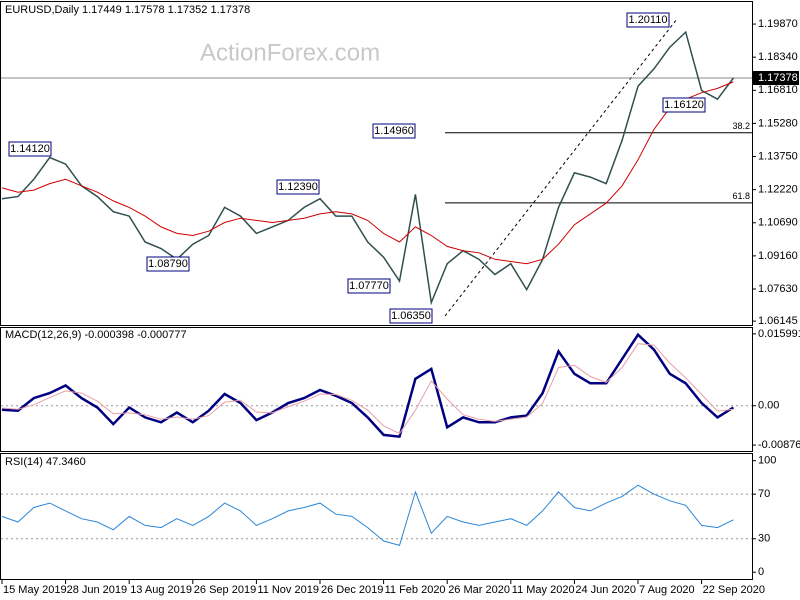  I want to click on annotation: 1.20110, so click(648, 20).